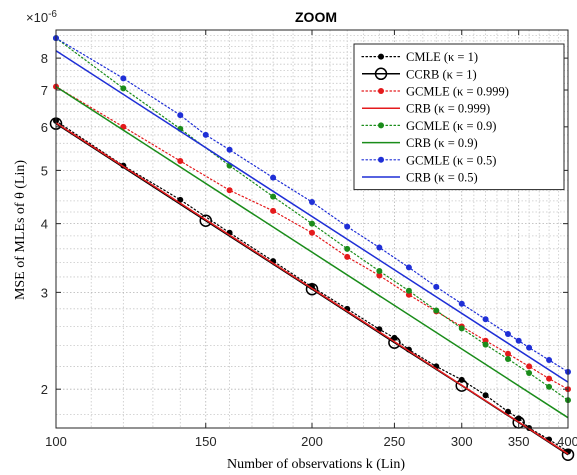  I want to click on legend-label: CRB (κ = 0.5), so click(442, 178).